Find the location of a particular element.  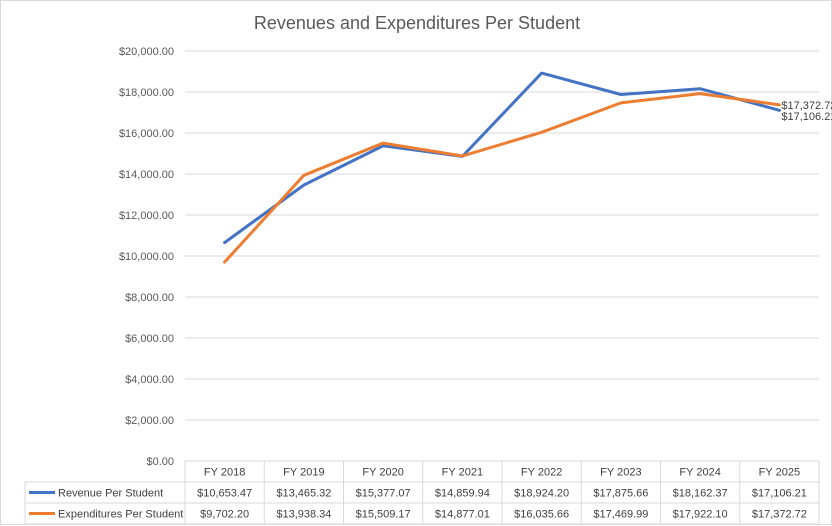

table-cell-value: $17,875.66 is located at coordinates (620, 494).